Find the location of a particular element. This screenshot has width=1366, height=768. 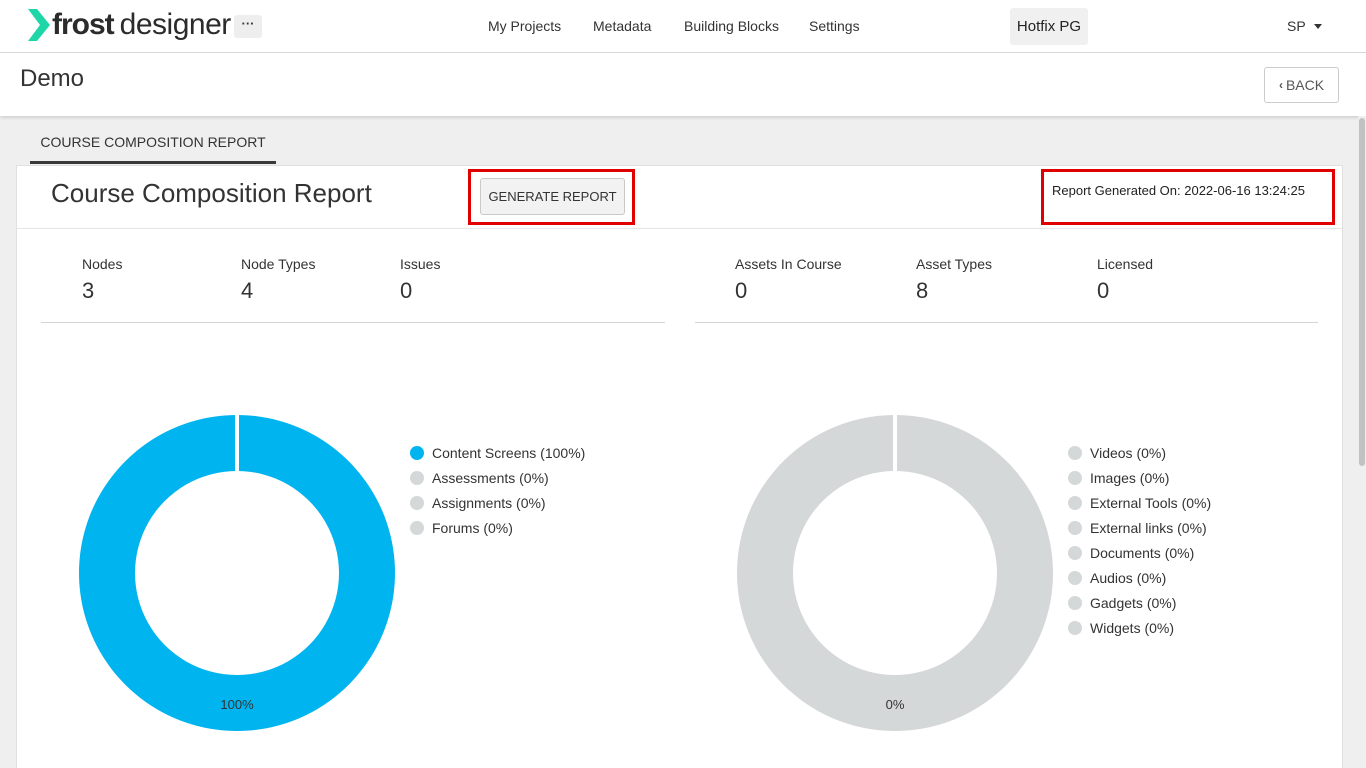

donut-value-label: 100% is located at coordinates (237, 704).